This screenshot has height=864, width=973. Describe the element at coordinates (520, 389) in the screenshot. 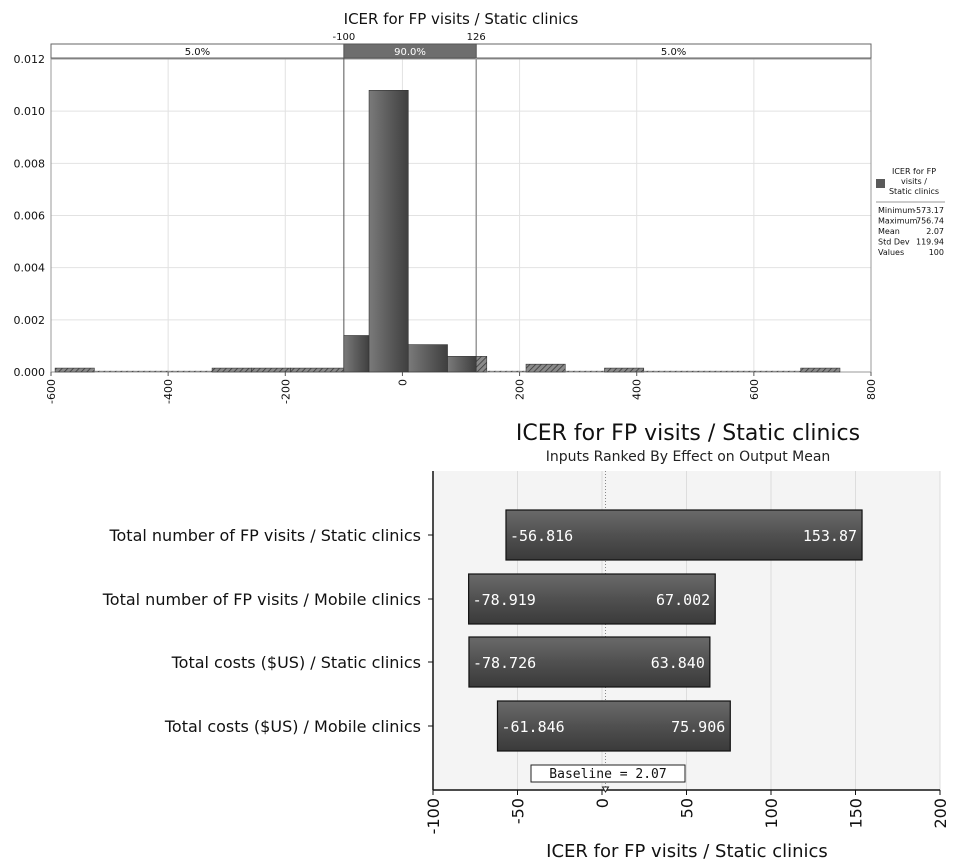

I see `histogram-x-tick-label: 200` at that location.